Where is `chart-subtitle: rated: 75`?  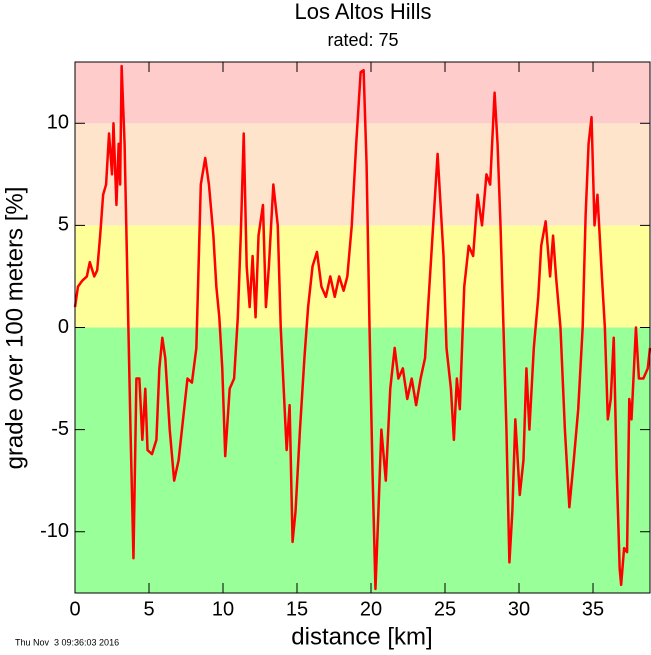
chart-subtitle: rated: 75 is located at coordinates (362, 40).